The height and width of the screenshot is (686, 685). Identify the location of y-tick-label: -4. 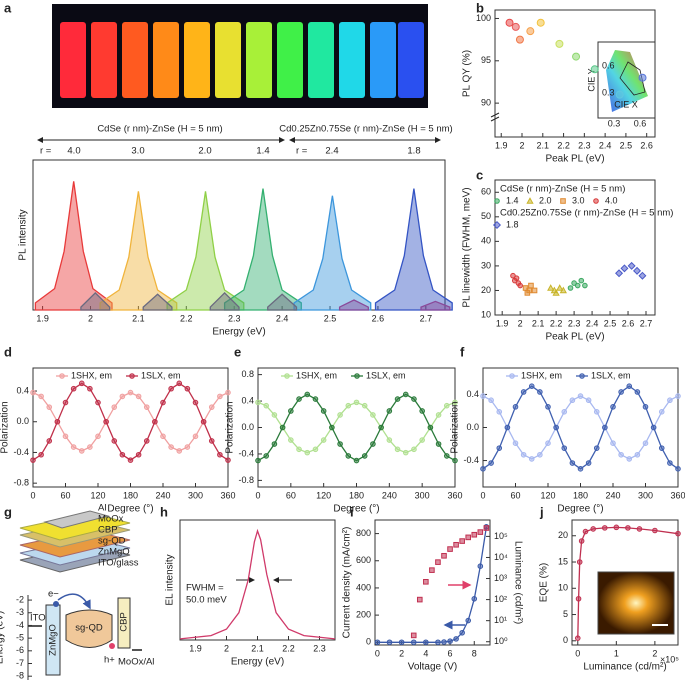
(20, 625).